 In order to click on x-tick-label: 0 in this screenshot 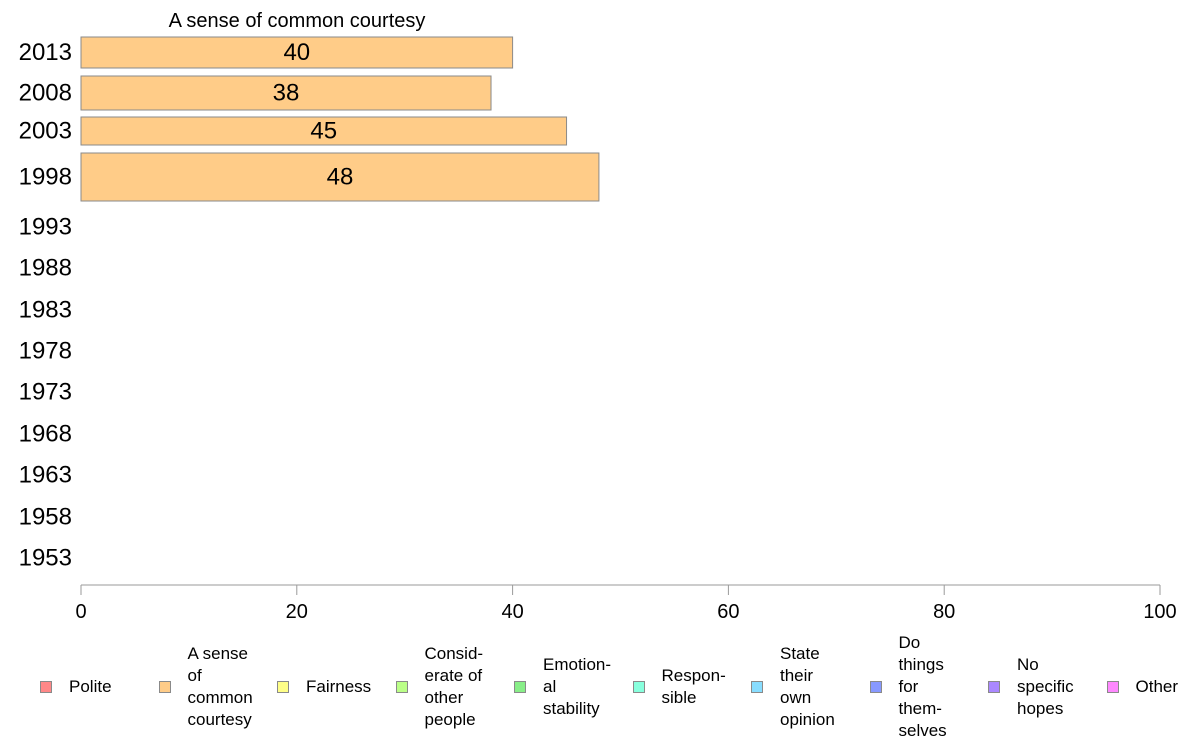, I will do `click(80, 612)`.